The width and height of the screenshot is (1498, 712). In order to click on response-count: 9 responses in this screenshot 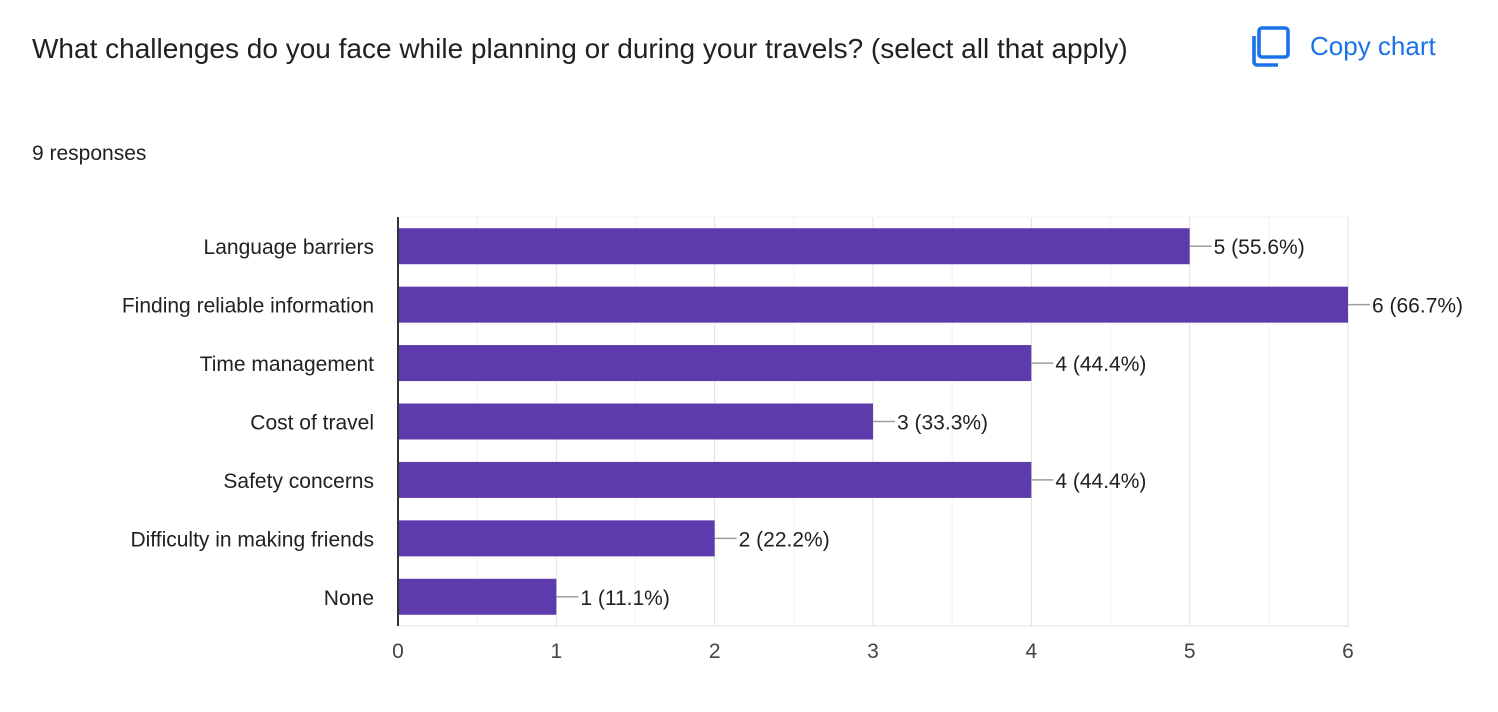, I will do `click(89, 153)`.